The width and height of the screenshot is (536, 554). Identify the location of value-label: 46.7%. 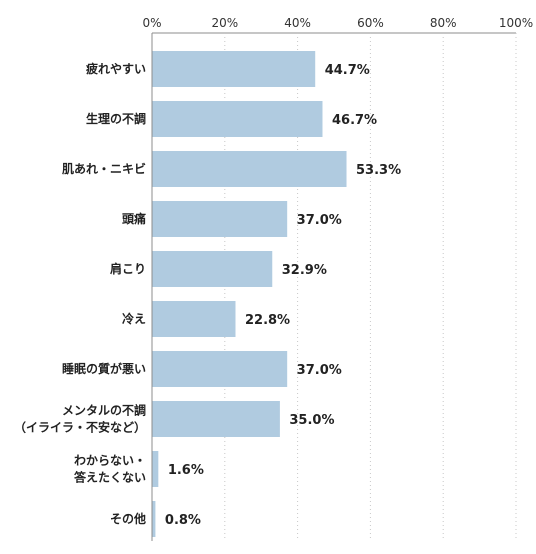
(354, 120).